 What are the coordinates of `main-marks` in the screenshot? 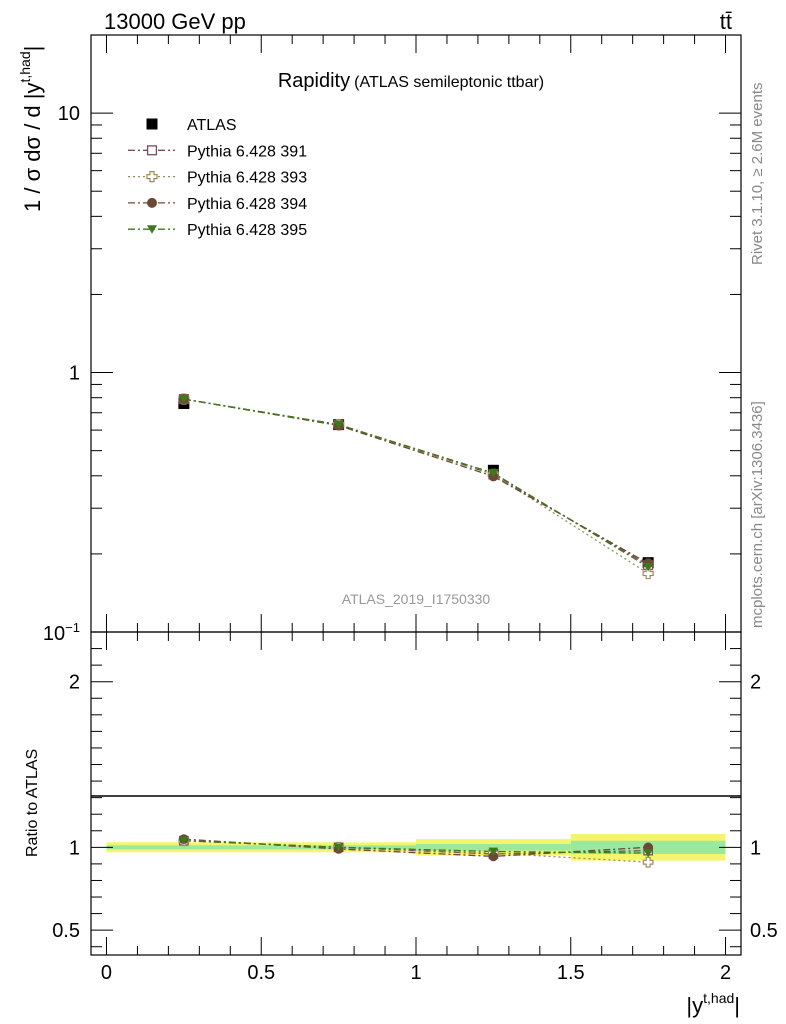 It's located at (416, 486).